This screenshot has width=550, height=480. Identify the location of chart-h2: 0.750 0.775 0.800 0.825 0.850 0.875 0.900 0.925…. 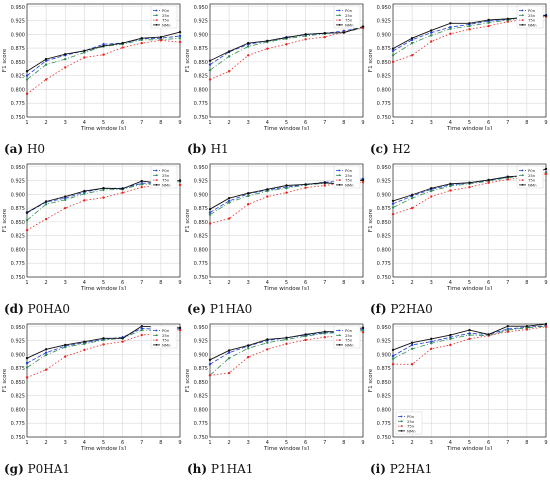
(458, 66).